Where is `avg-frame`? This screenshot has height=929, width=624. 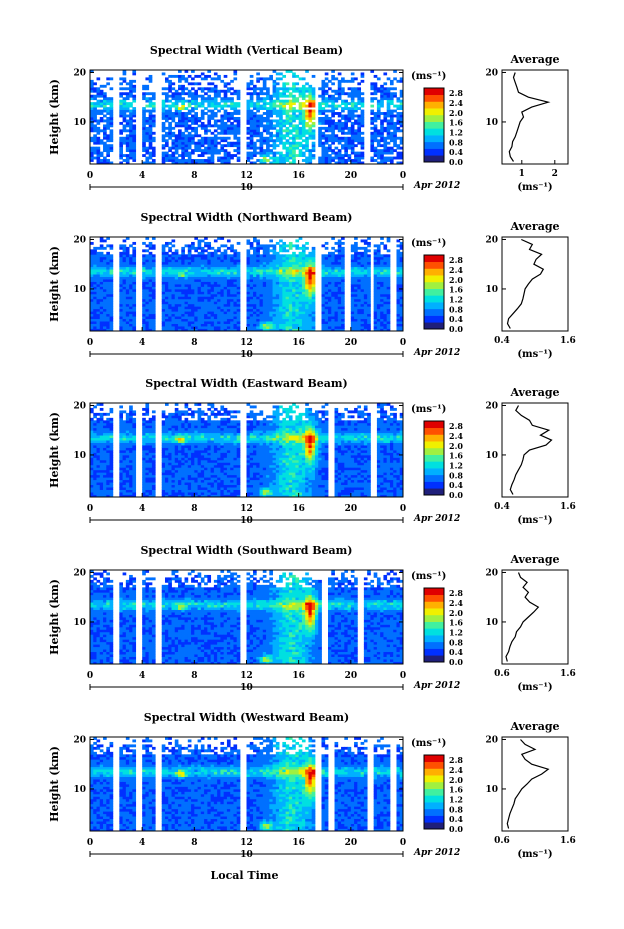
avg-frame is located at coordinates (535, 284).